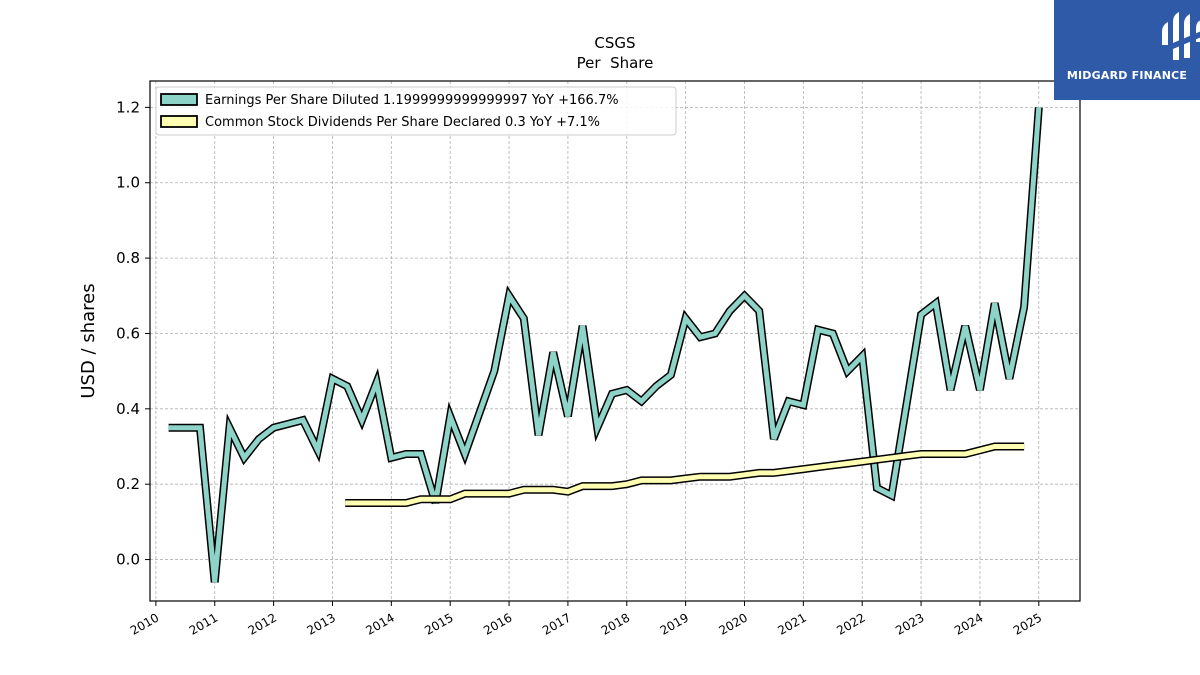 The width and height of the screenshot is (1200, 675). Describe the element at coordinates (556, 623) in the screenshot. I see `x-tick-label: 2017` at that location.